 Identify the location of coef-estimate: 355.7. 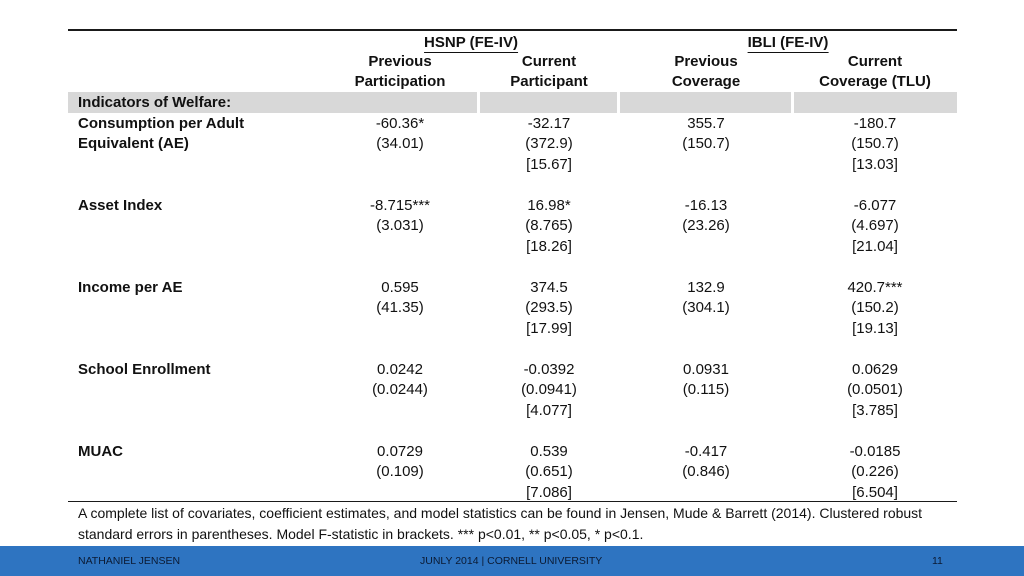
(706, 123).